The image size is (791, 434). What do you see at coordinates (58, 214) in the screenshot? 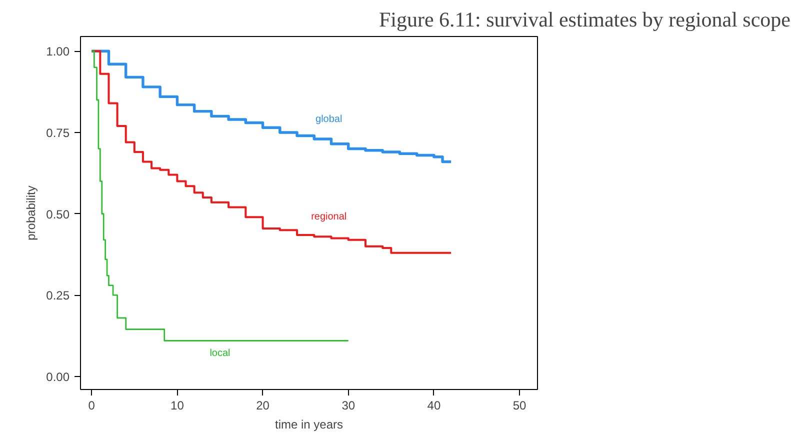
I see `y-tick-label: 0.50` at bounding box center [58, 214].